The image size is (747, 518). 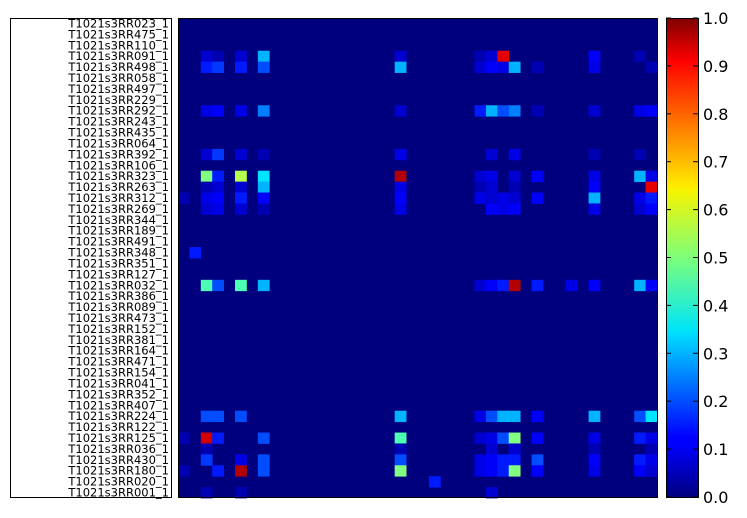 What do you see at coordinates (715, 353) in the screenshot?
I see `colorbar-tick-label: 0.3` at bounding box center [715, 353].